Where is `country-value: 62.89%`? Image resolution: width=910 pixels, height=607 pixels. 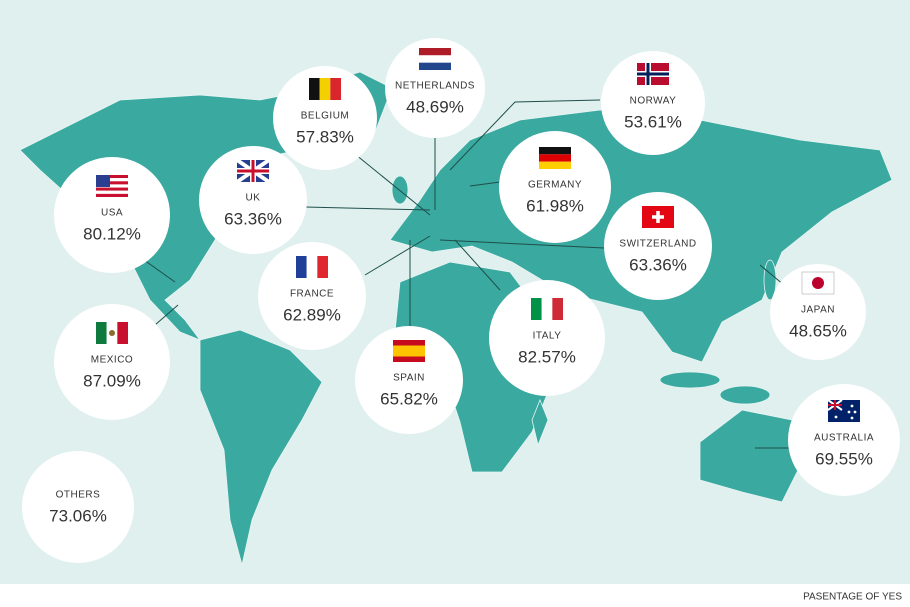 country-value: 62.89% is located at coordinates (312, 314).